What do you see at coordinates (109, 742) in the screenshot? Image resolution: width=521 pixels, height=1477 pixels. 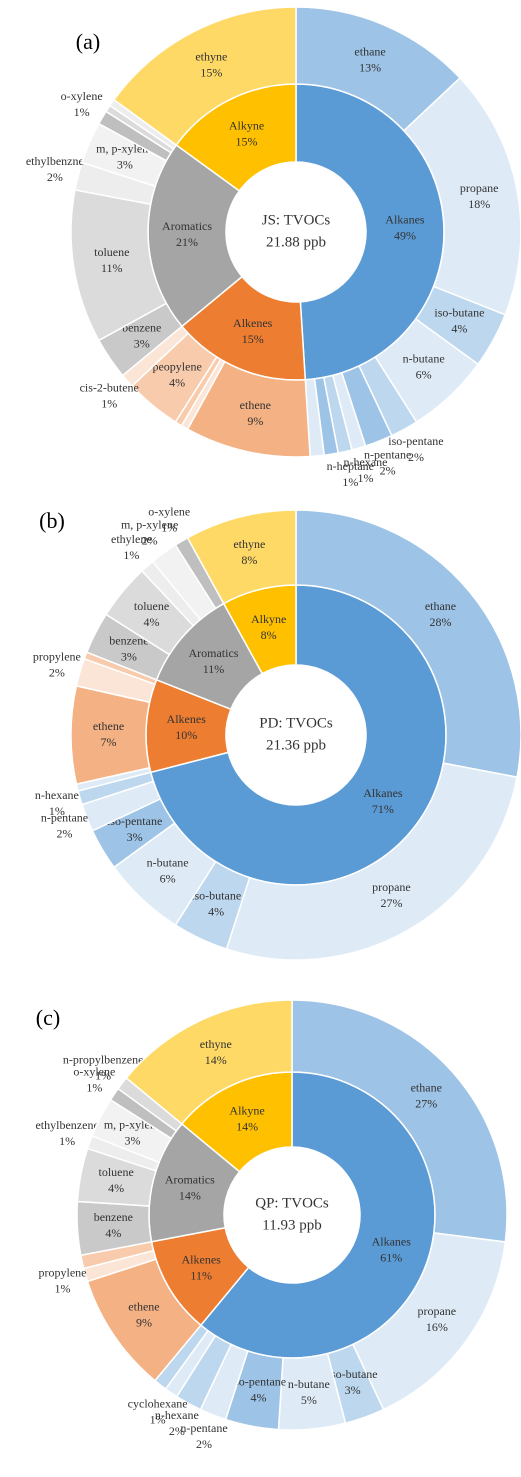 I see `slice-percent: 7%` at bounding box center [109, 742].